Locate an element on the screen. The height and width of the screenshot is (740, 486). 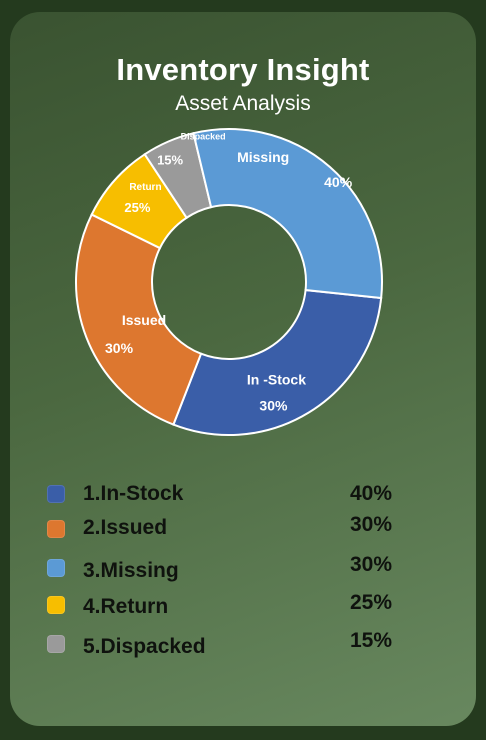
slice-value-return: 25% is located at coordinates (137, 207).